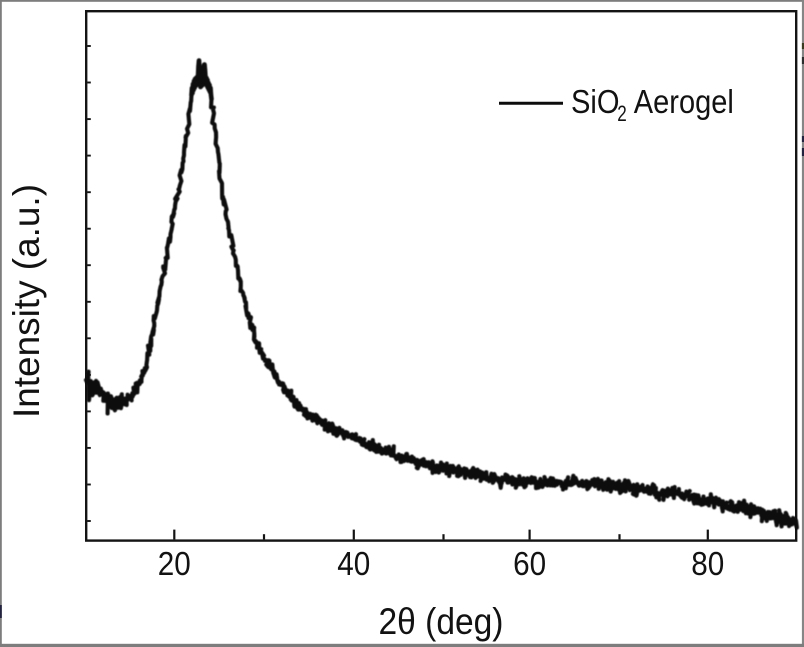 The image size is (804, 647). What do you see at coordinates (353, 563) in the screenshot?
I see `svg-text: 40` at bounding box center [353, 563].